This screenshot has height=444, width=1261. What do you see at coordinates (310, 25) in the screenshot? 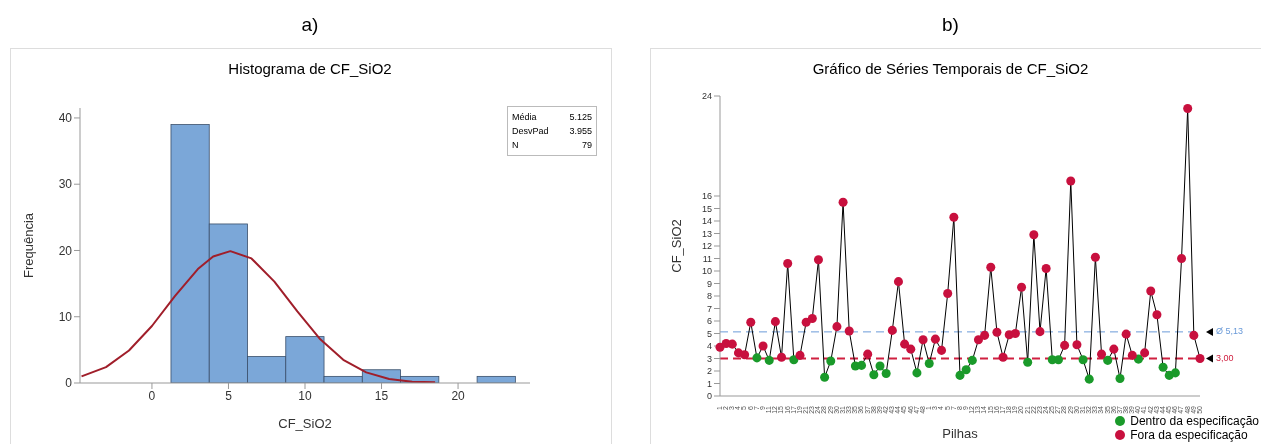
I see `text: a)` at bounding box center [310, 25].